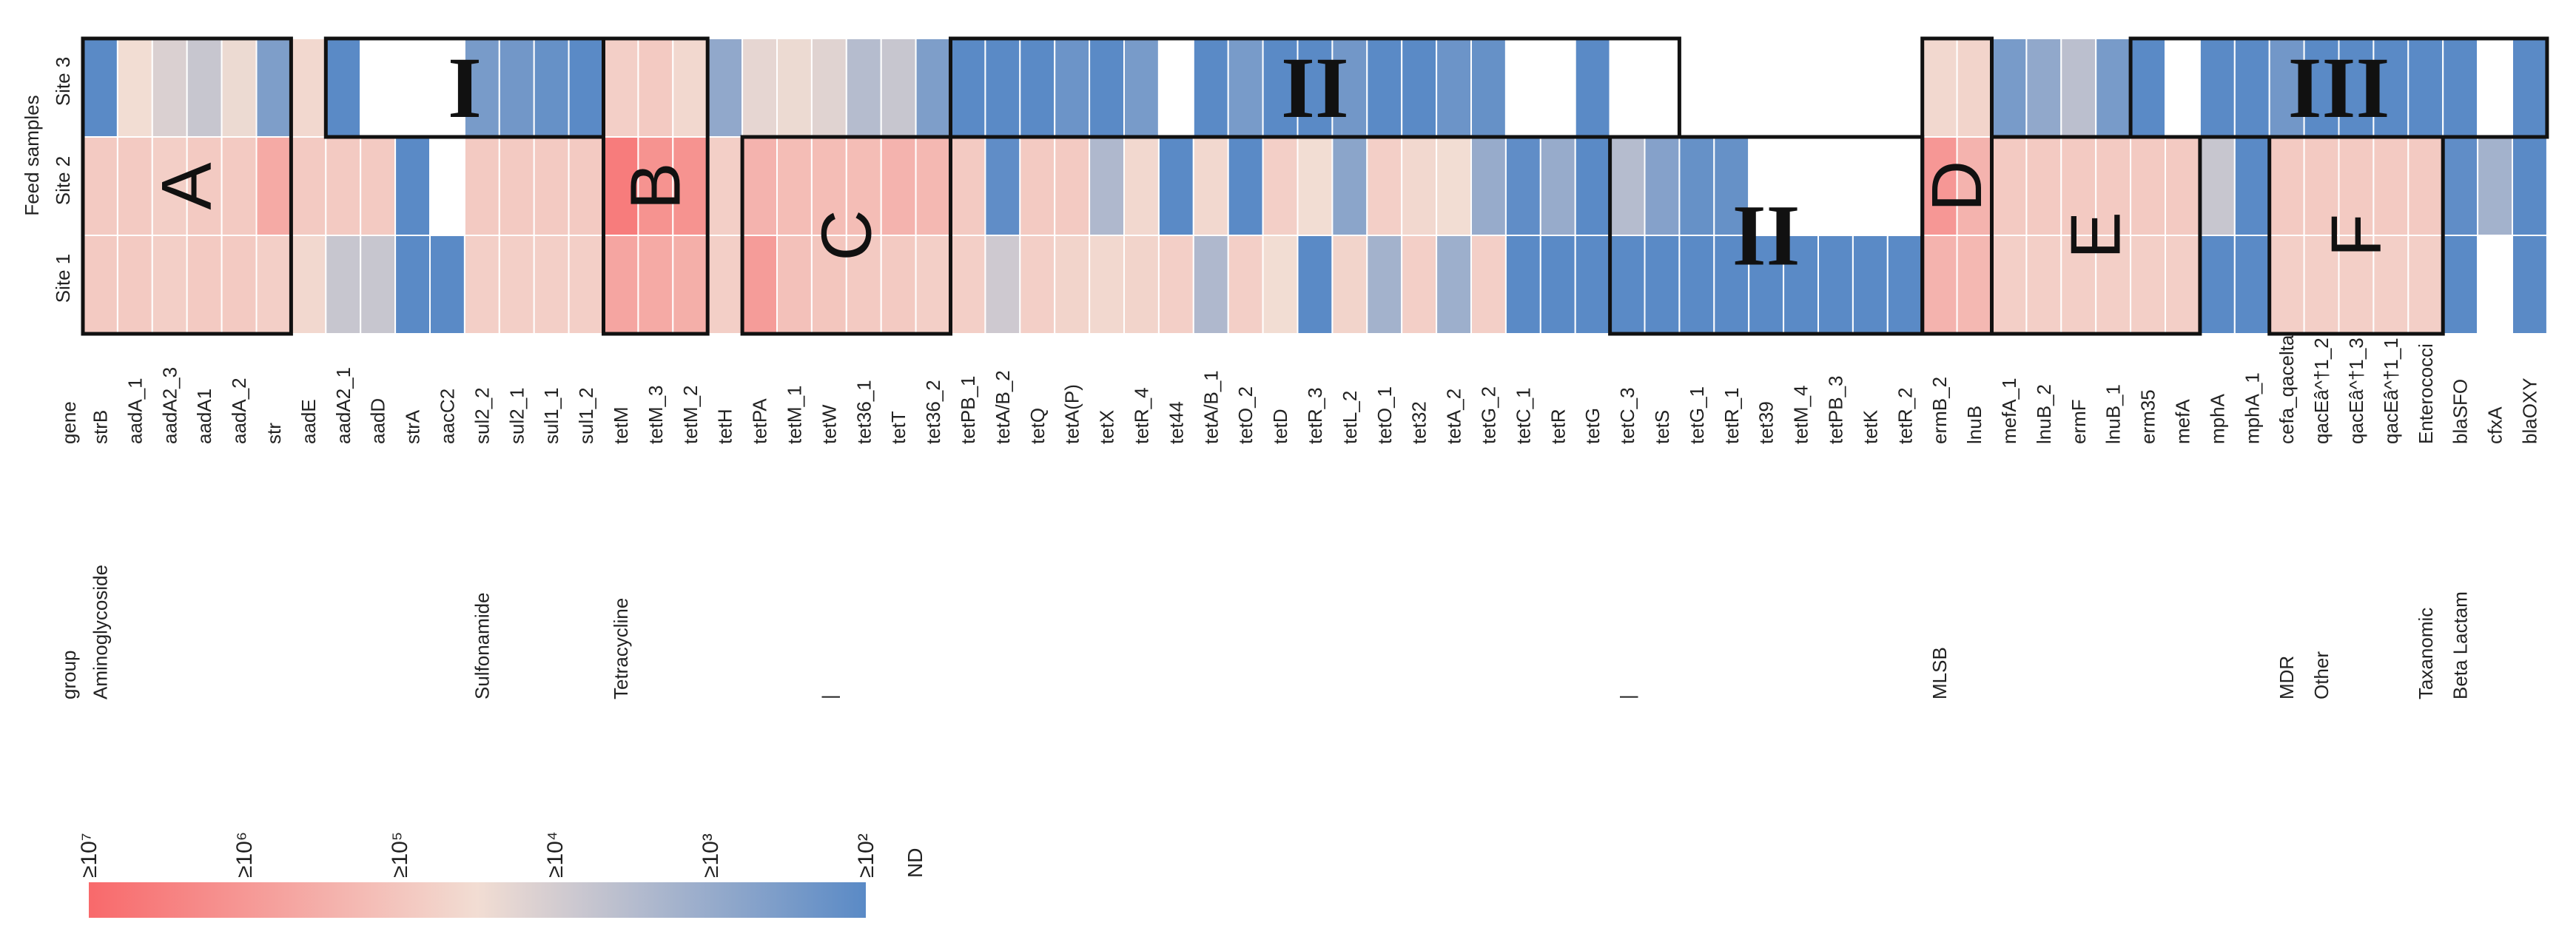 Image resolution: width=2576 pixels, height=940 pixels. What do you see at coordinates (1176, 422) in the screenshot?
I see `gene-label: tet44` at bounding box center [1176, 422].